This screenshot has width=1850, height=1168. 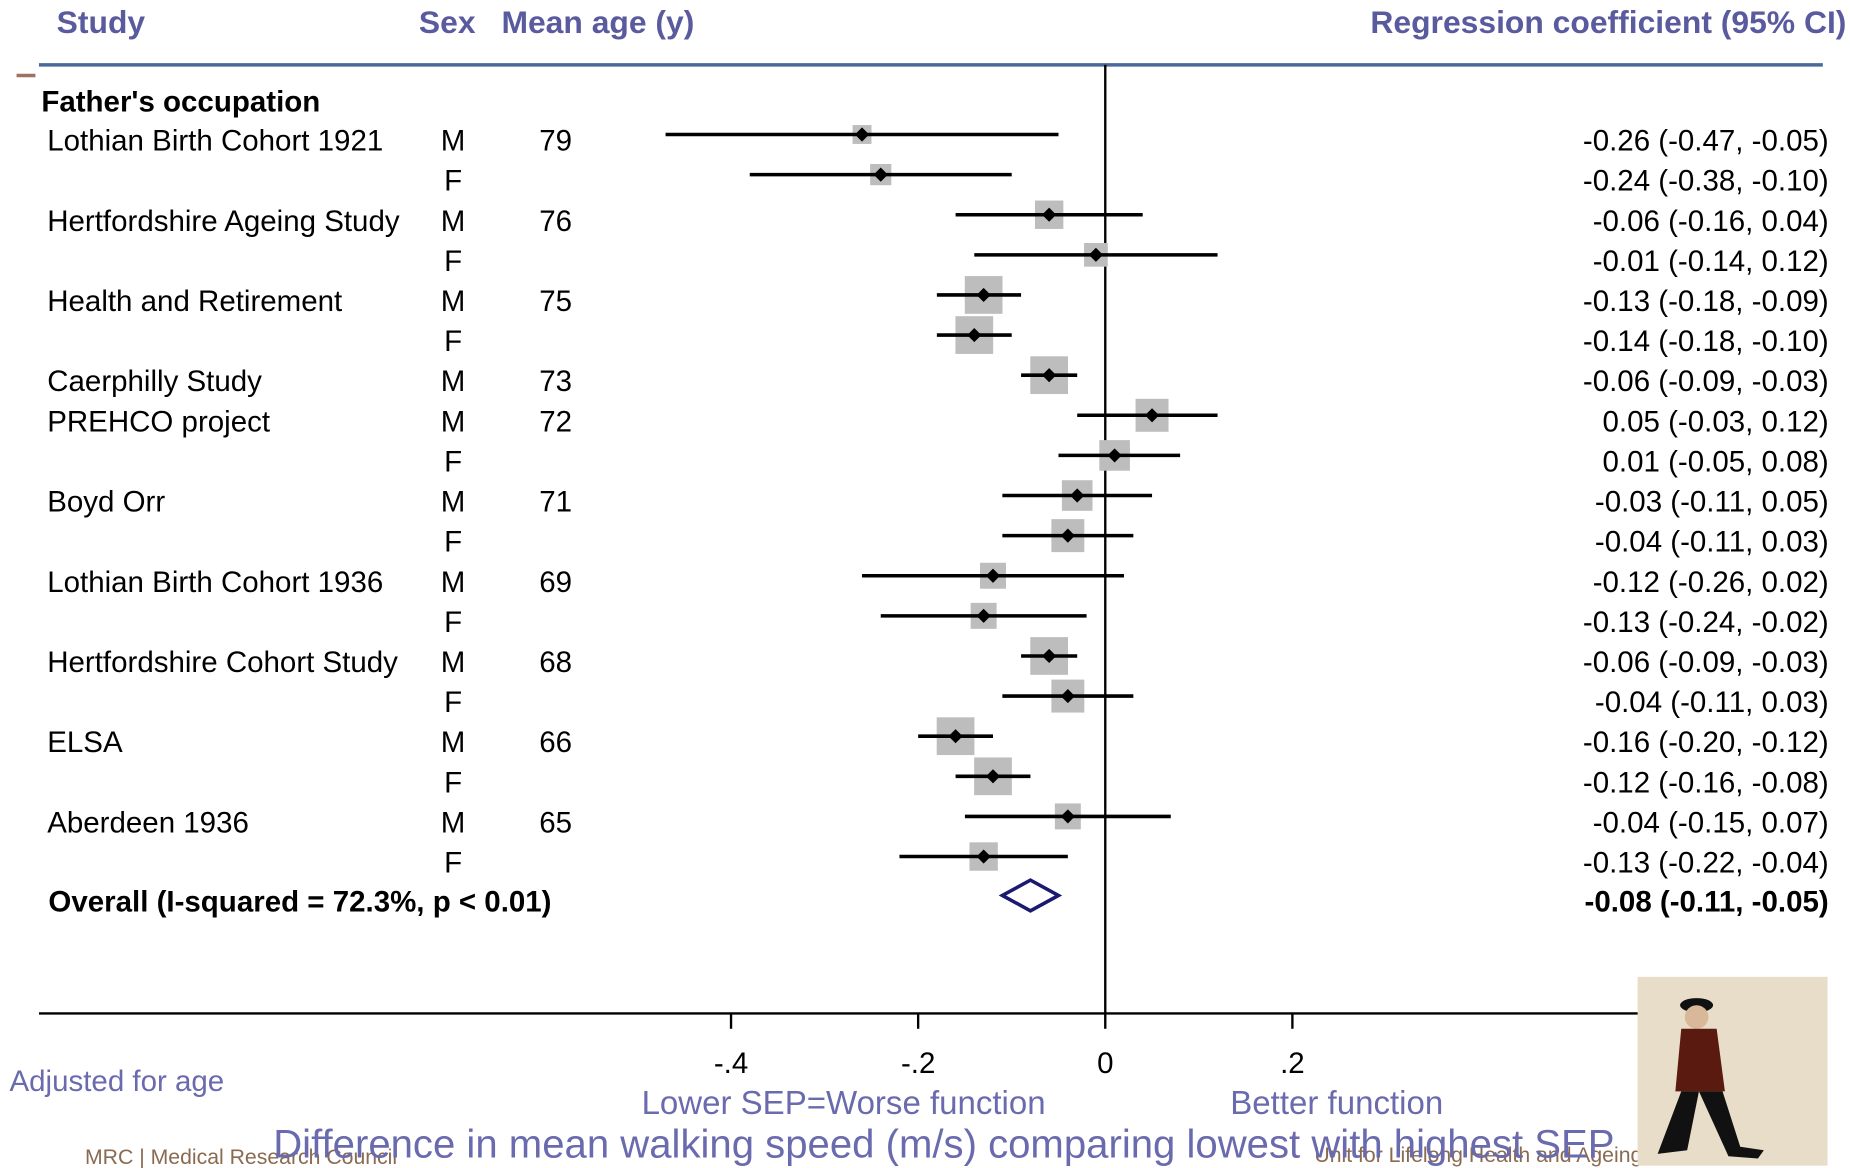 What do you see at coordinates (1716, 421) in the screenshot?
I see `estimate-label: 0.05 (-0.03, 0.12)` at bounding box center [1716, 421].